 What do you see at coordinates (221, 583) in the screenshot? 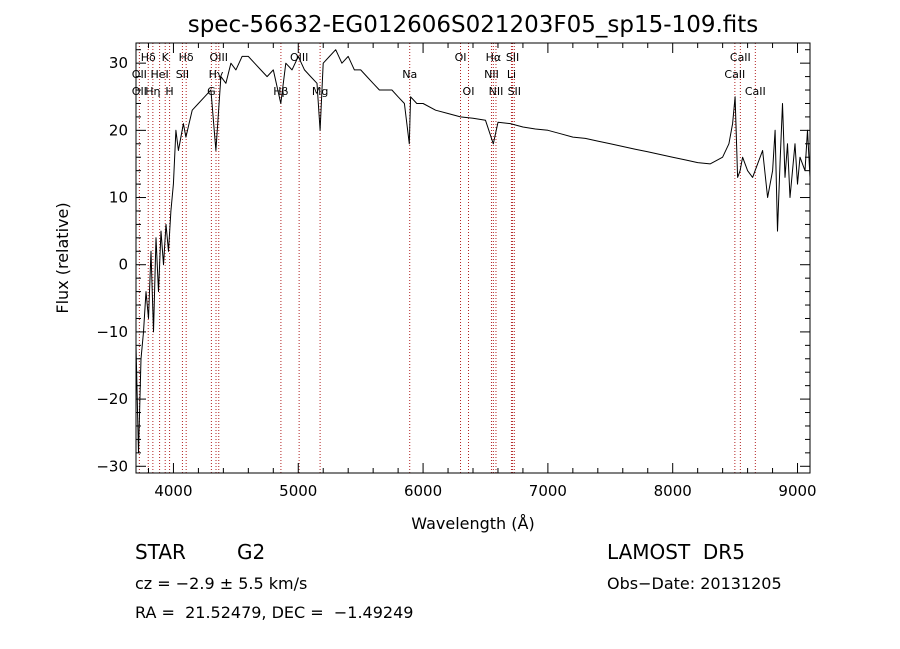
I see `redshift-velocity: cz = −2.9 ± 5.5 km/s` at bounding box center [221, 583].